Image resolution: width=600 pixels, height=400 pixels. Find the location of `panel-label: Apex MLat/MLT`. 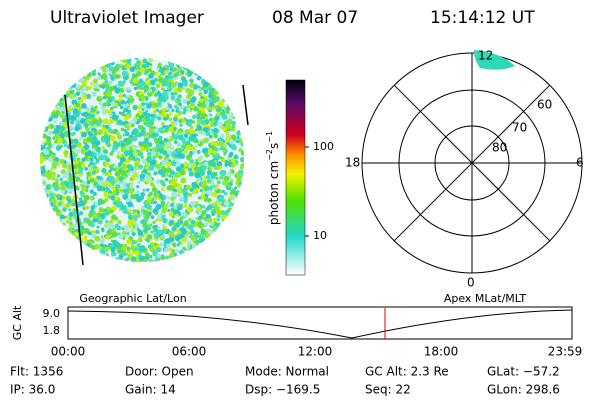

panel-label: Apex MLat/MLT is located at coordinates (485, 298).